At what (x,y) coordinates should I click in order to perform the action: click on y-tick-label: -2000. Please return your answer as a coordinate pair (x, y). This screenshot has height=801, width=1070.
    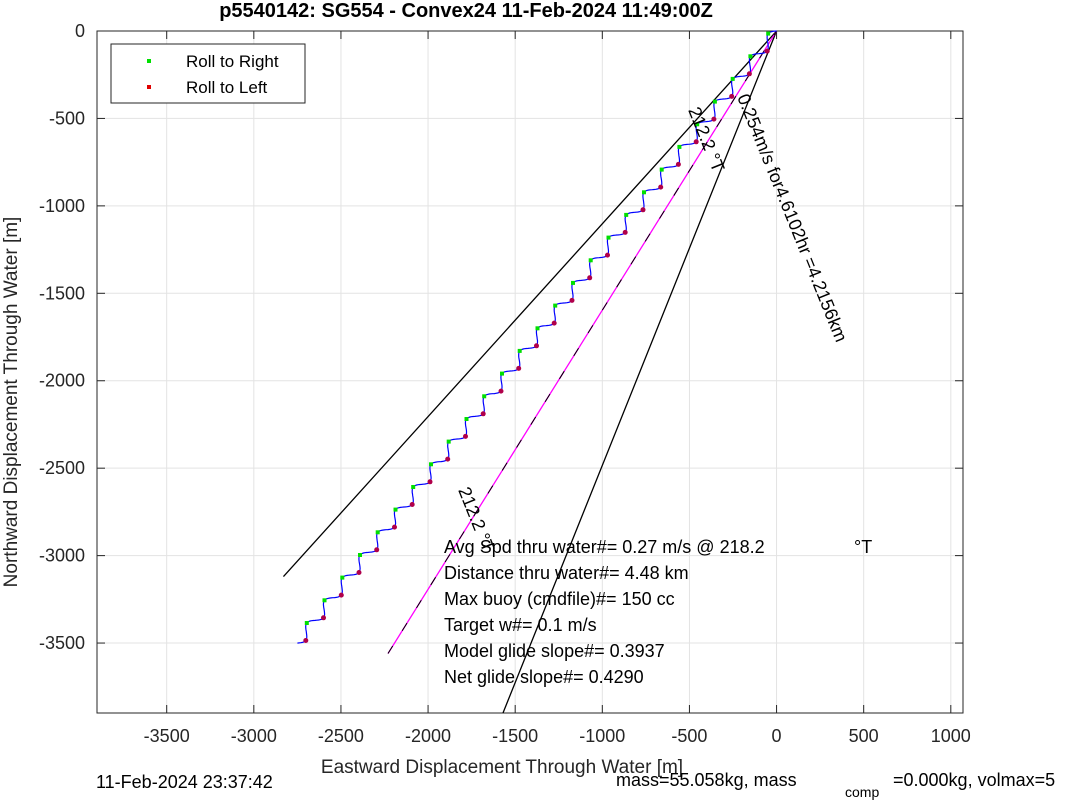
    Looking at the image, I should click on (62, 381).